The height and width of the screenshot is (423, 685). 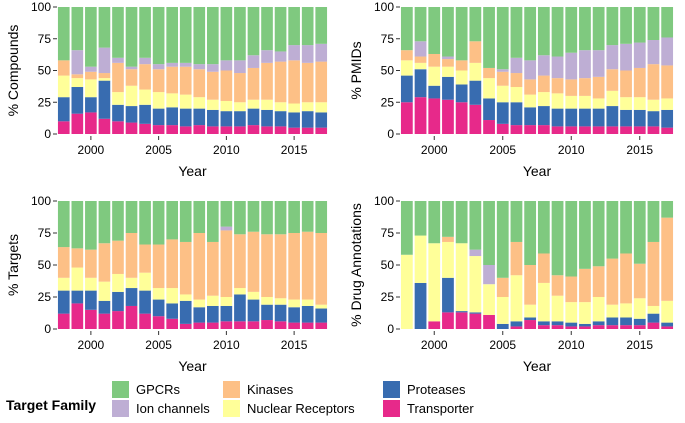 I want to click on y-tick-label-50: 50, so click(x=45, y=265).